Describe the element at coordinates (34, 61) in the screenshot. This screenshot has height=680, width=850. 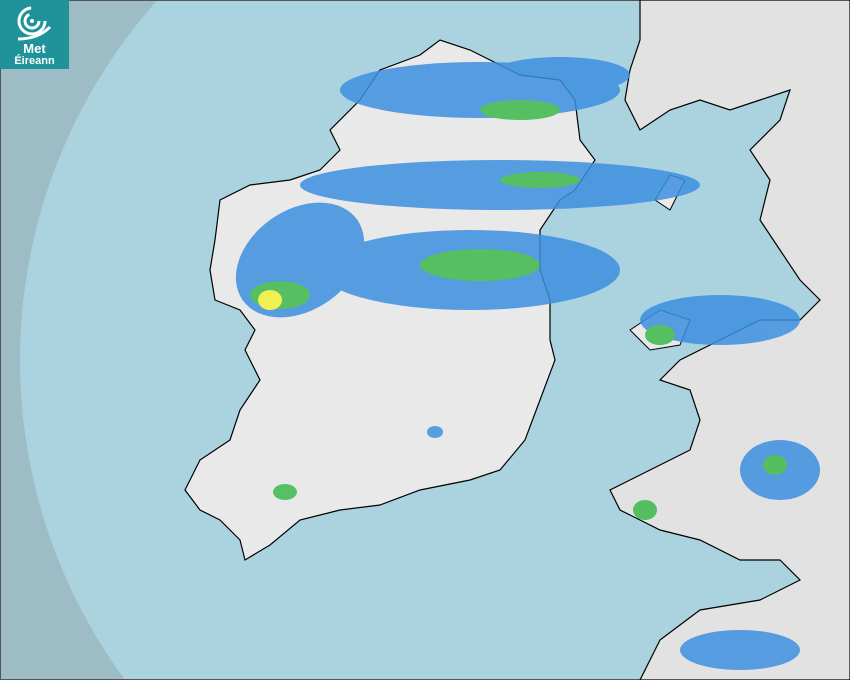
I see `logo-text-eireann: Éireann` at that location.